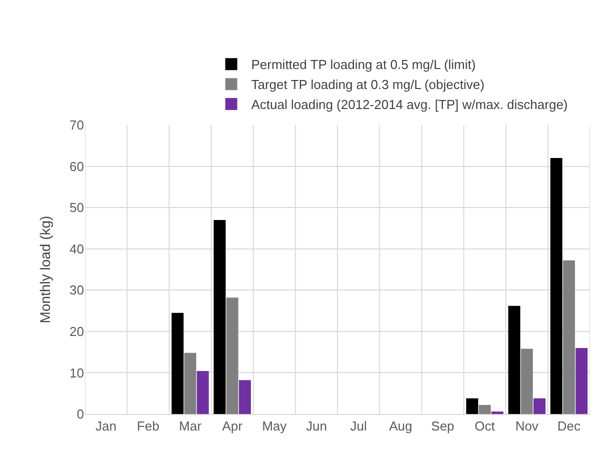  What do you see at coordinates (190, 426) in the screenshot?
I see `x-tick-label: Mar` at bounding box center [190, 426].